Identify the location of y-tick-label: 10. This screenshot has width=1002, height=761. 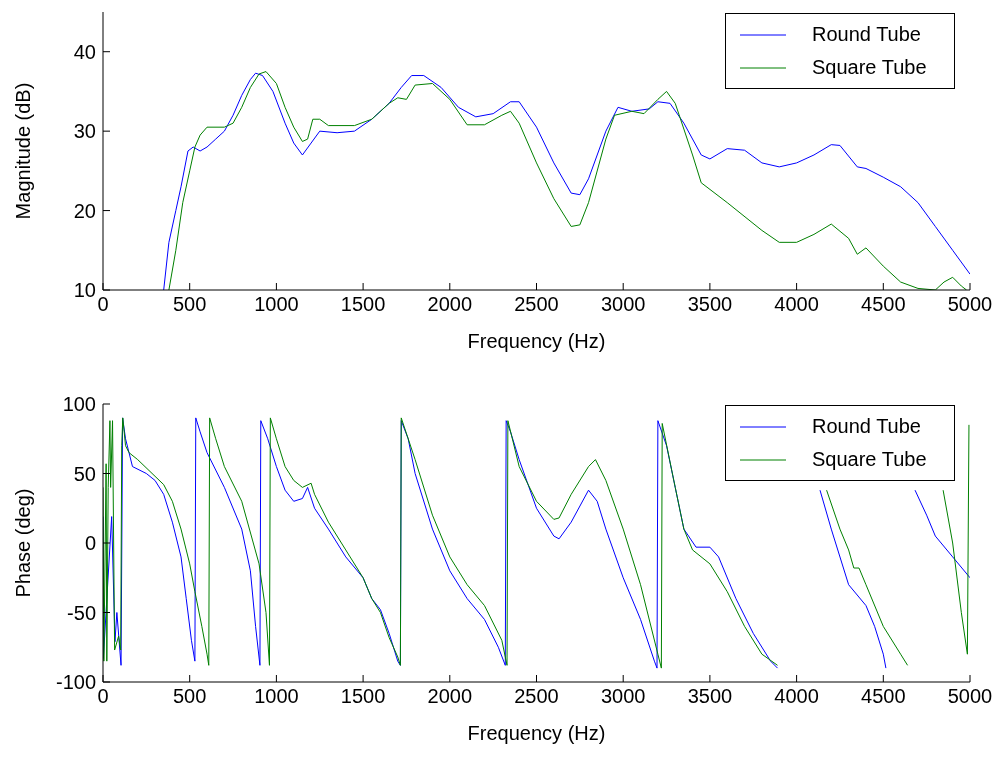
(84, 290).